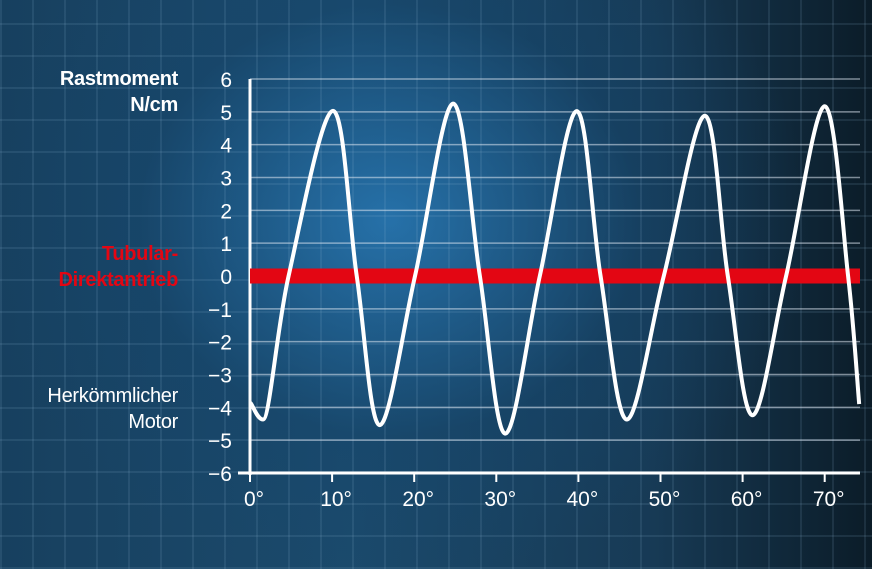 The width and height of the screenshot is (872, 569). I want to click on x-tick-label: 20°, so click(418, 499).